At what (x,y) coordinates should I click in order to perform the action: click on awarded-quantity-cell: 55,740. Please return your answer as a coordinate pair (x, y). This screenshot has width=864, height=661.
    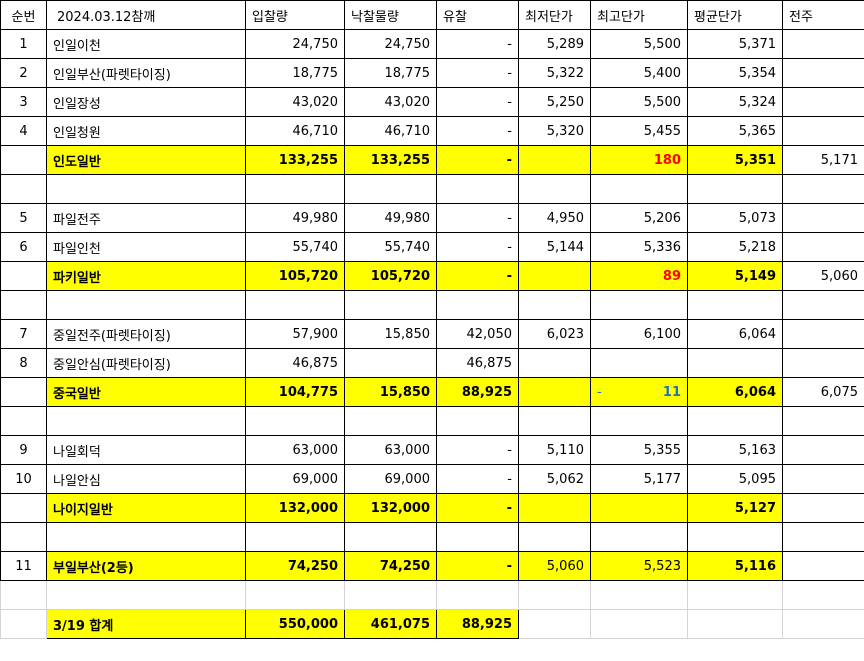
    Looking at the image, I should click on (390, 247).